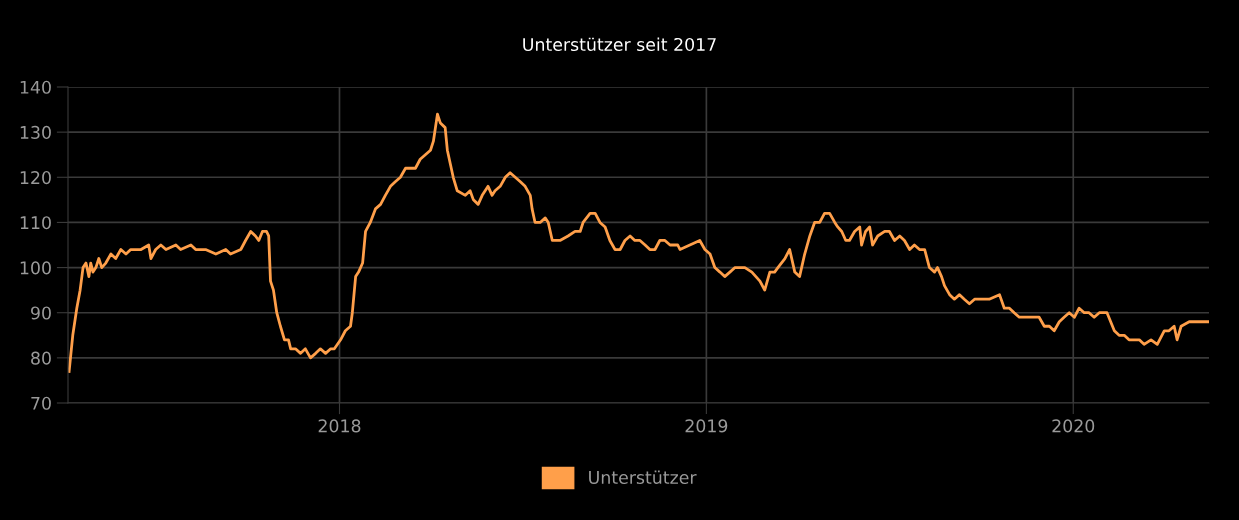  I want to click on y-tick-label: 80, so click(41, 358).